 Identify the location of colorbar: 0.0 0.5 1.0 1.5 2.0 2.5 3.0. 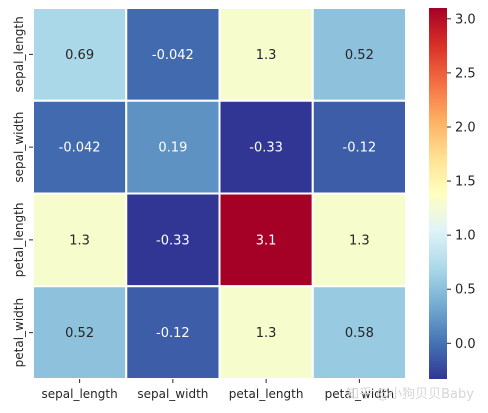
(452, 193).